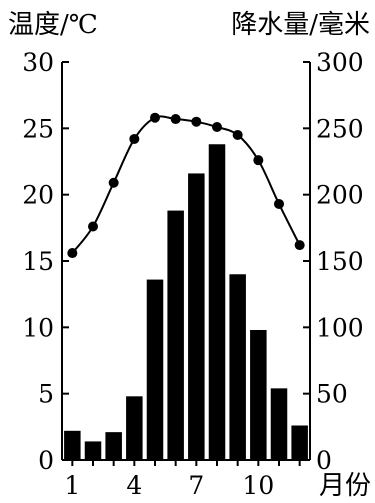 The image size is (375, 503). What do you see at coordinates (38, 195) in the screenshot?
I see `left-tick-label: 20` at bounding box center [38, 195].